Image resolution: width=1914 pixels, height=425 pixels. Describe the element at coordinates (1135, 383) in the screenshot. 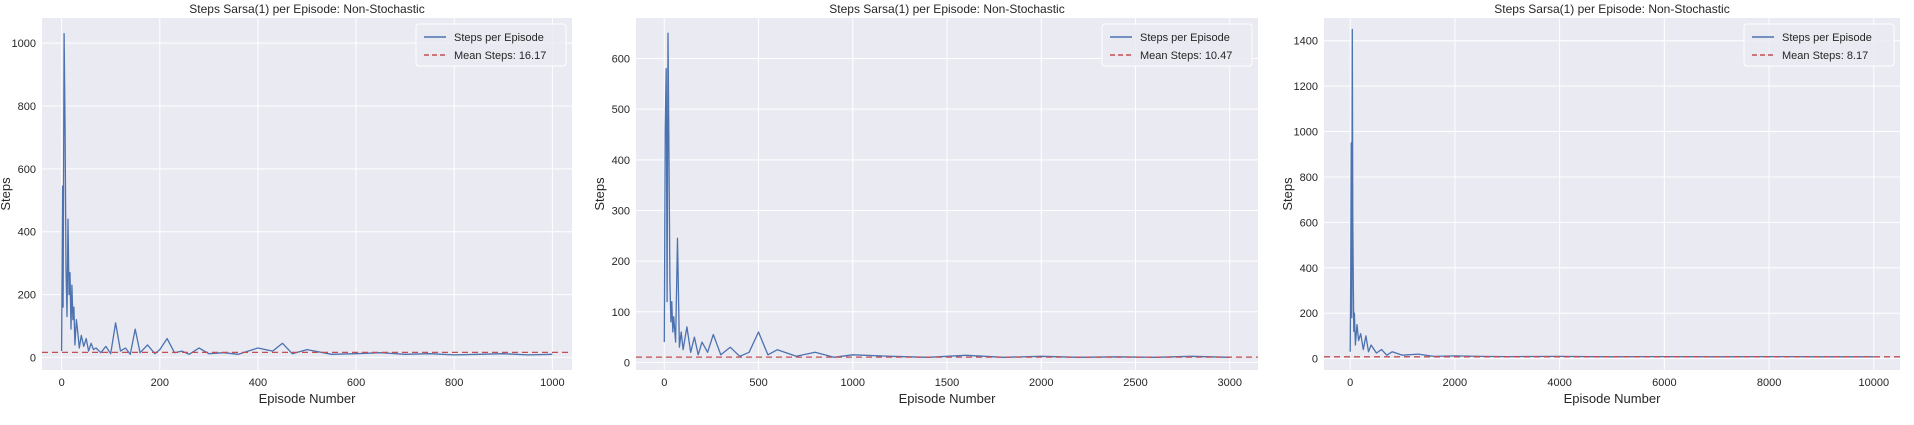

I see `x-tick-label: 2500` at that location.